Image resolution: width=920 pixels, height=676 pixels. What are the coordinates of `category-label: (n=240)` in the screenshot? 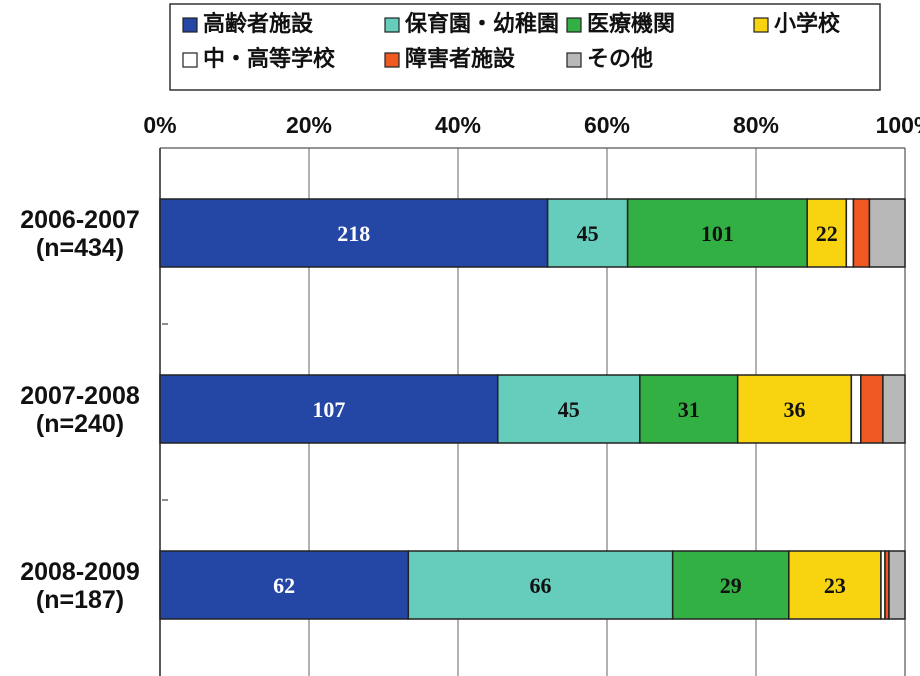 It's located at (80, 424).